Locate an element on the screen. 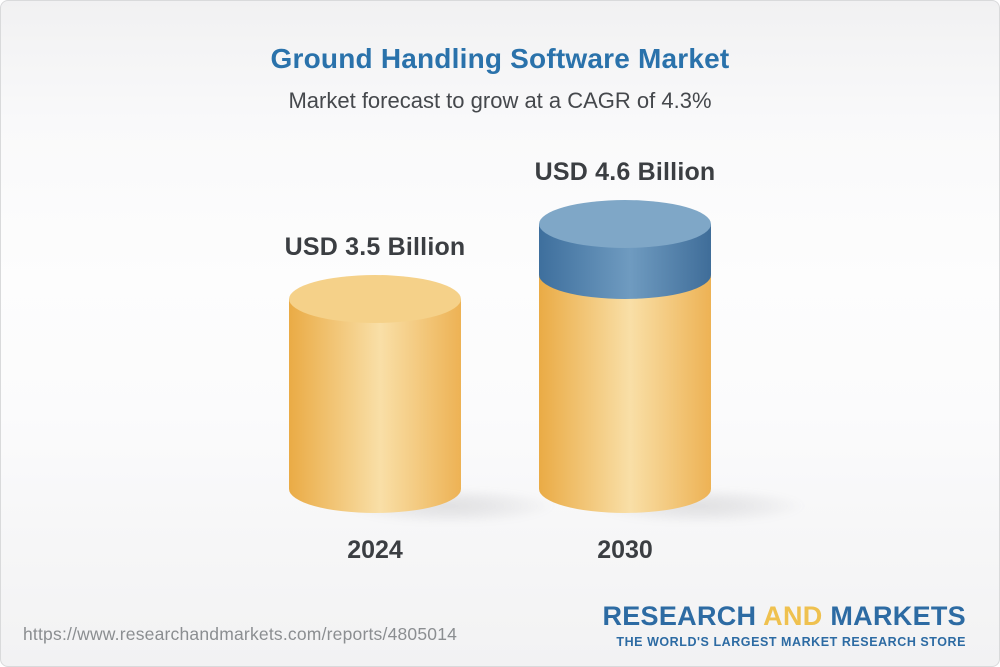  bar-value-label: USD 3.5 Billion is located at coordinates (375, 247).